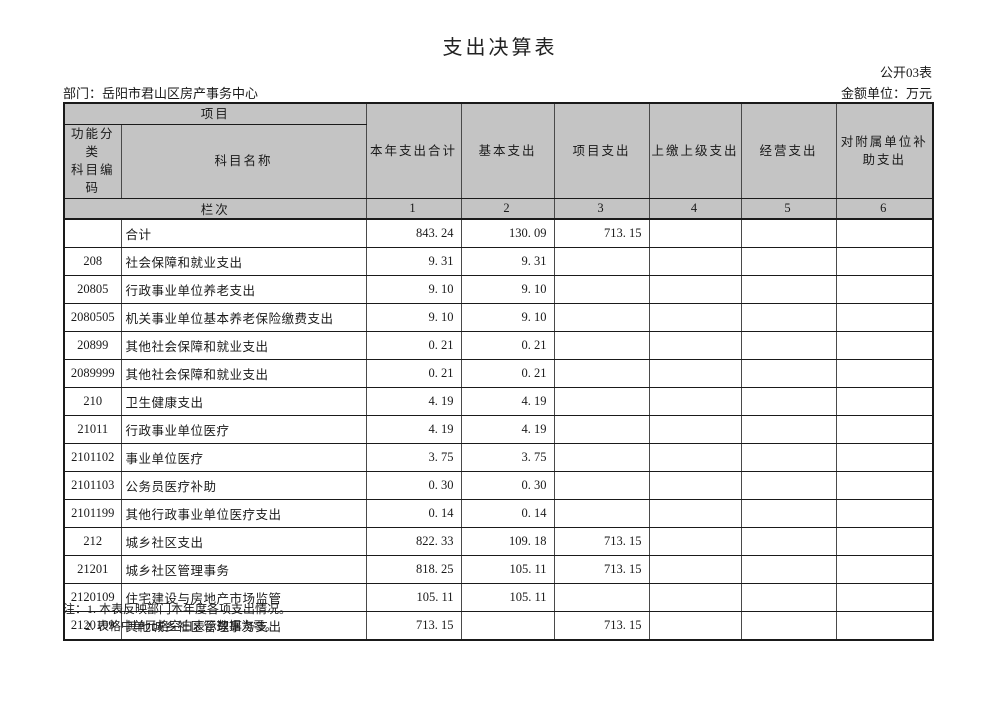 This screenshot has width=1000, height=706. What do you see at coordinates (498, 457) in the screenshot?
I see `table-row: 2101102 事业单位医疗 3. 75 3. 75` at bounding box center [498, 457].